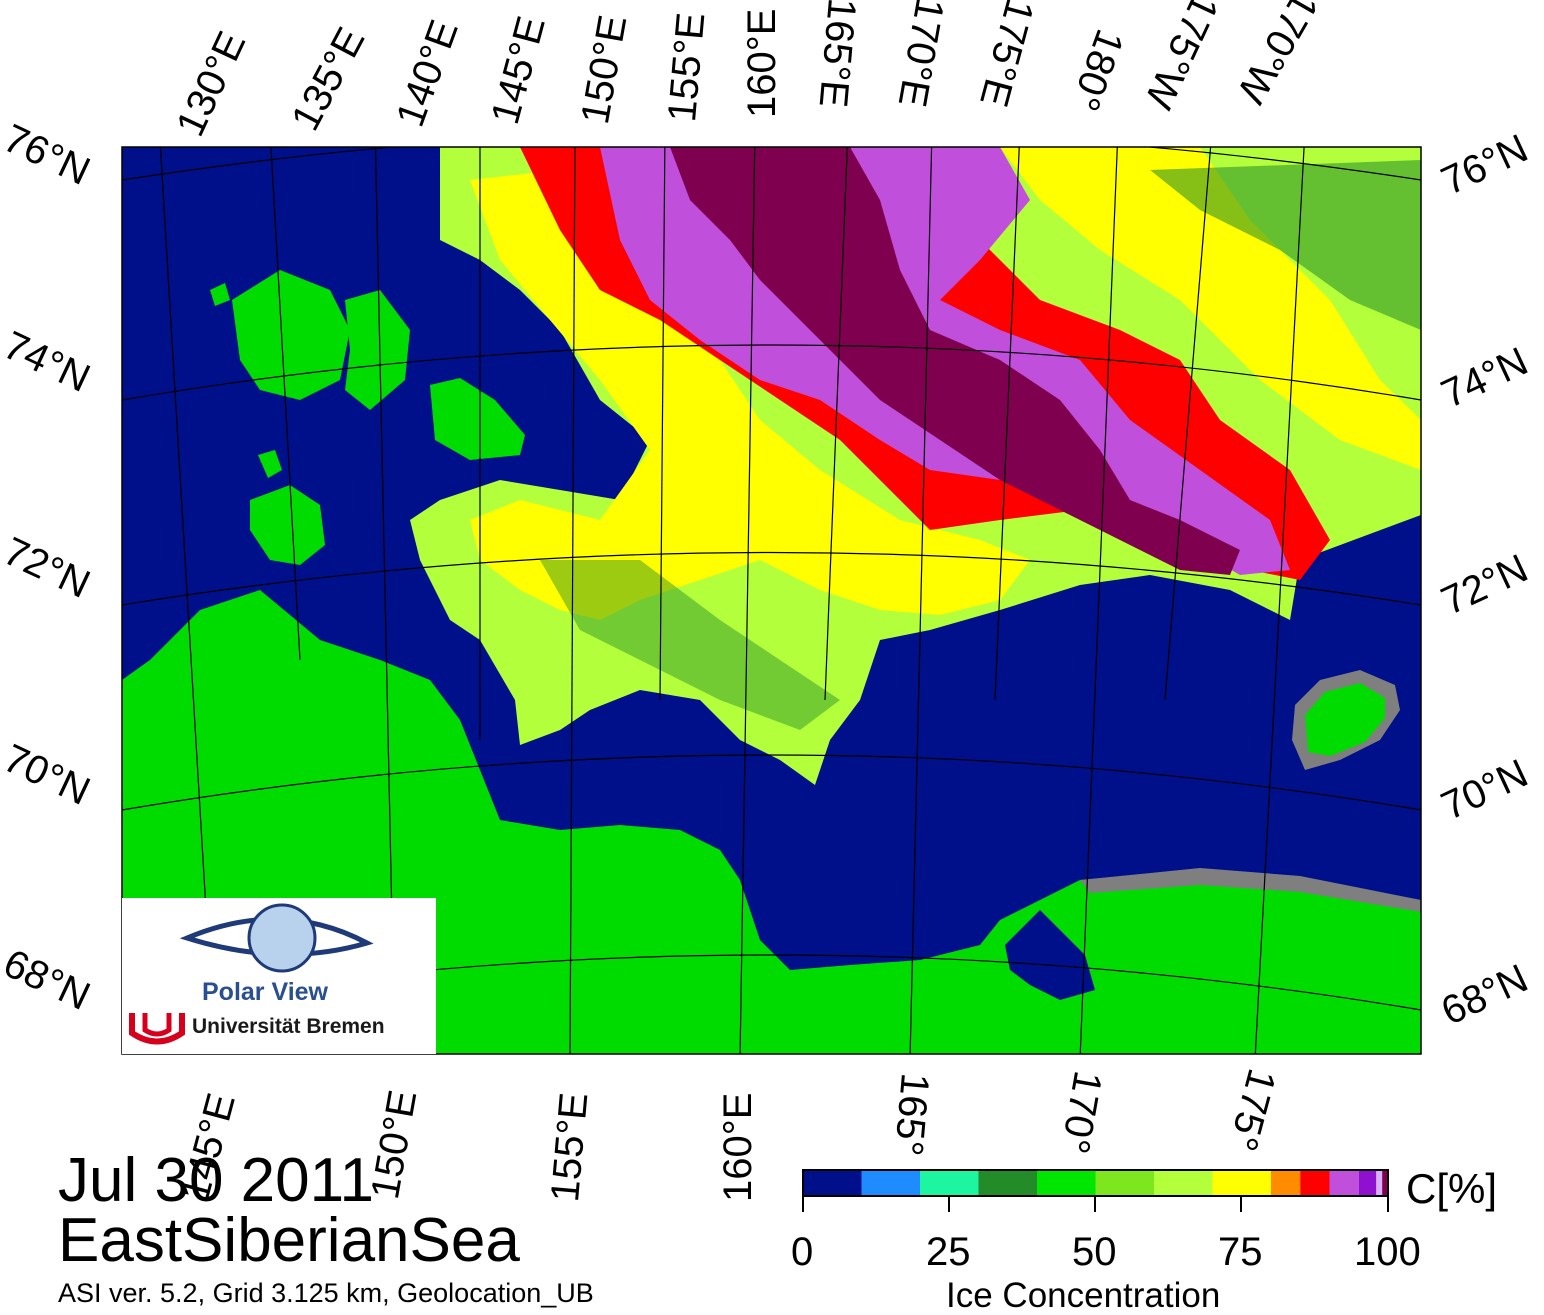 The height and width of the screenshot is (1315, 1544). What do you see at coordinates (738, 1147) in the screenshot?
I see `lon-label-bottom-160e: 160°E` at bounding box center [738, 1147].